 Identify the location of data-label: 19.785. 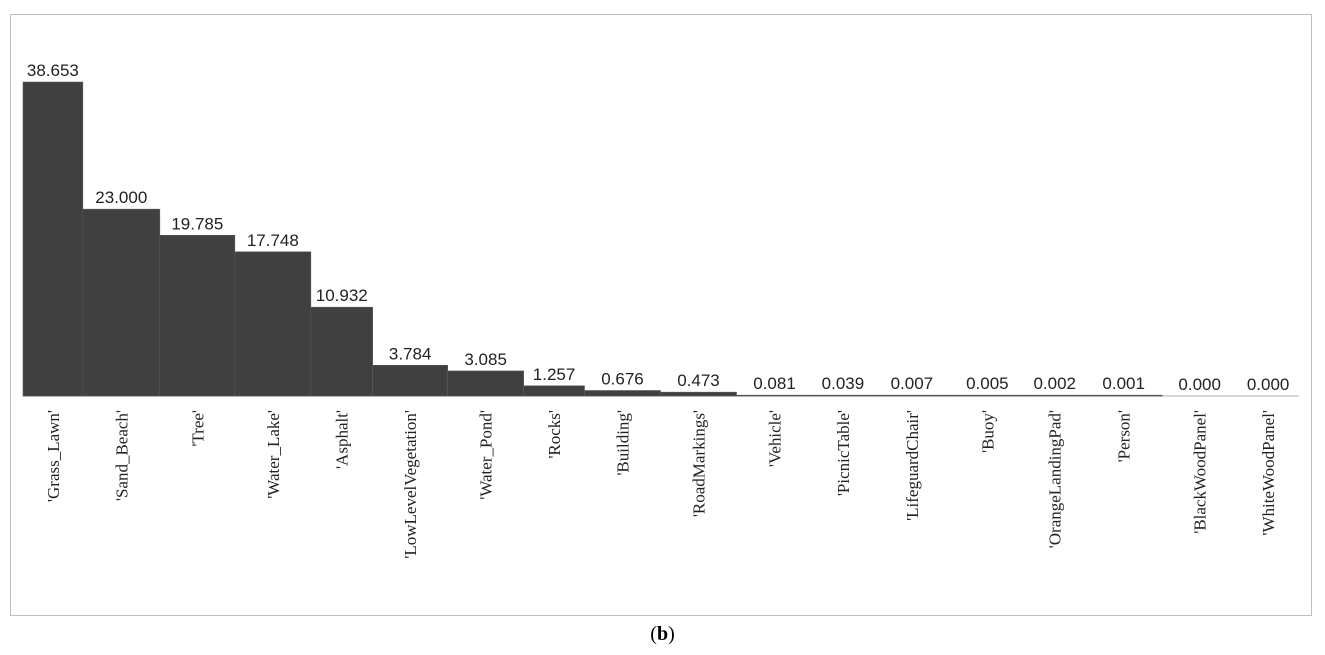
(197, 223).